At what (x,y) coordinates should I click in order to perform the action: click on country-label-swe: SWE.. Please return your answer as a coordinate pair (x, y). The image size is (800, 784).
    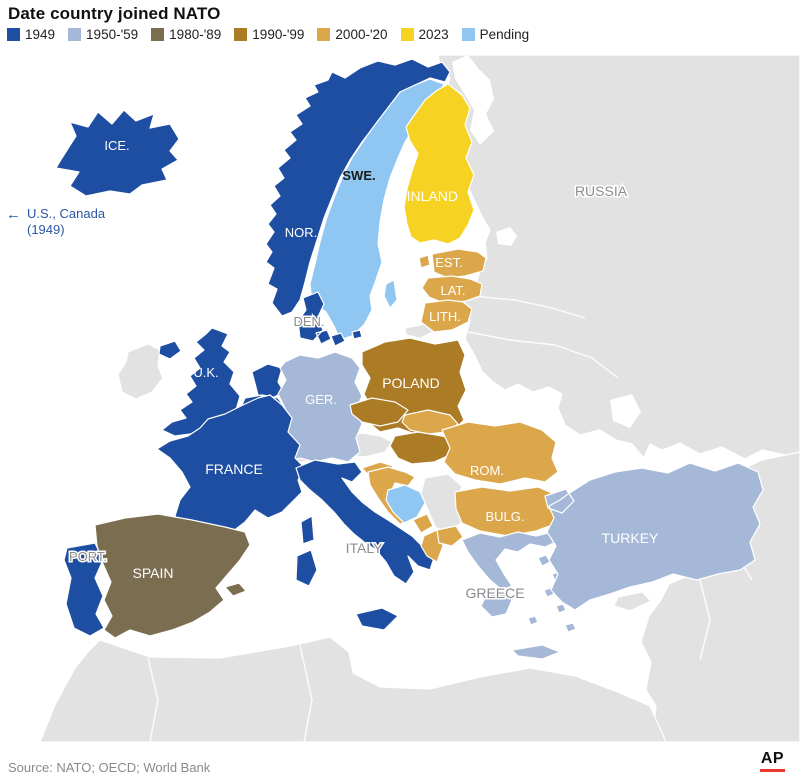
    Looking at the image, I should click on (358, 175).